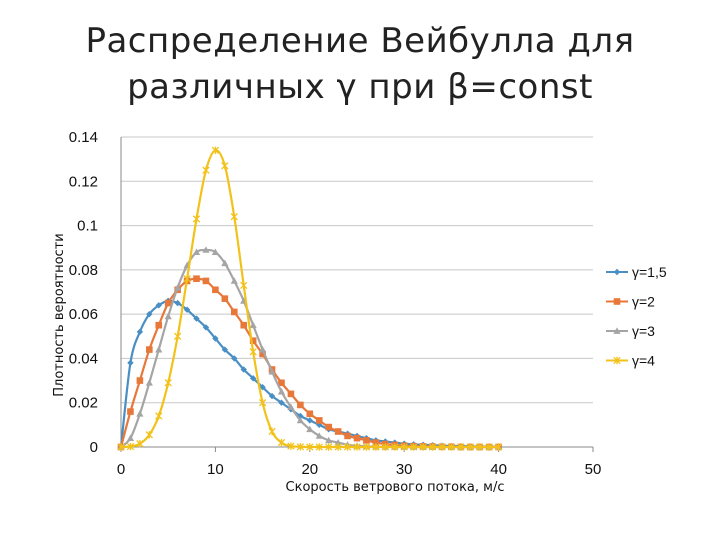 The image size is (720, 540). Describe the element at coordinates (593, 469) in the screenshot. I see `x-tick-label: 50` at that location.